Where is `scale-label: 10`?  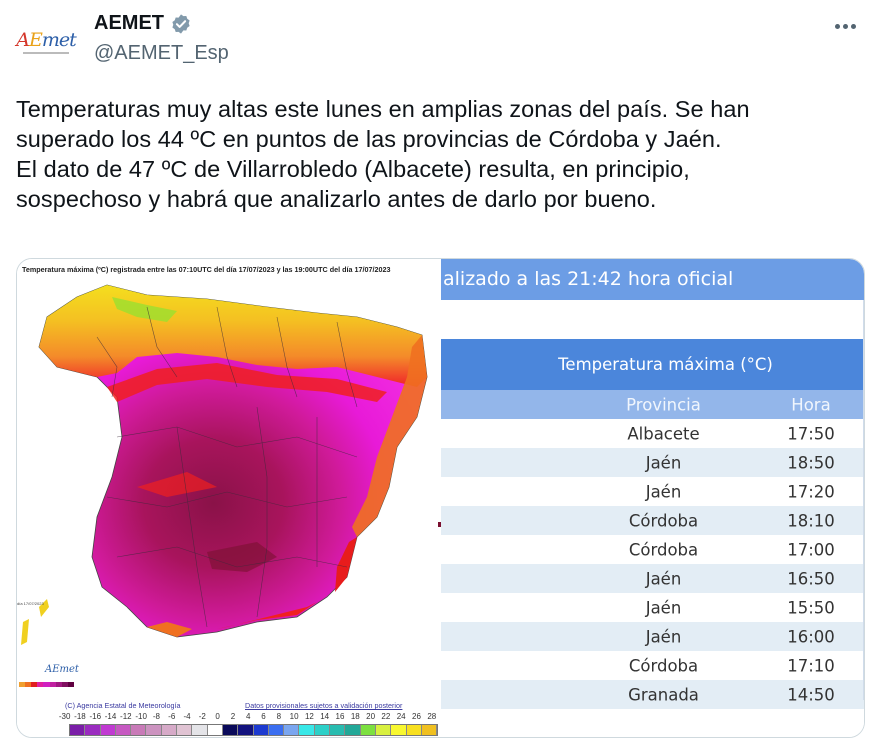 scale-label: 10 is located at coordinates (294, 716).